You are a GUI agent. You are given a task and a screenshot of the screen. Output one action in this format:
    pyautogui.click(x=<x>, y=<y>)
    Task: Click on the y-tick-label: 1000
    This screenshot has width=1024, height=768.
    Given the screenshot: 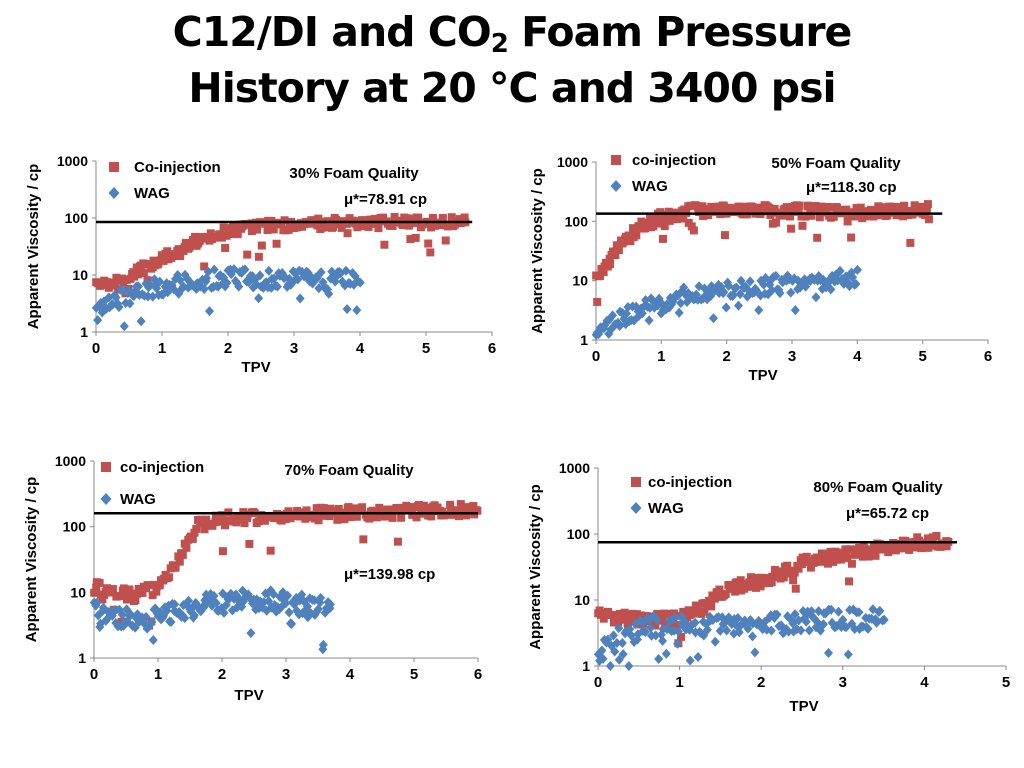 What is the action you would take?
    pyautogui.click(x=574, y=468)
    